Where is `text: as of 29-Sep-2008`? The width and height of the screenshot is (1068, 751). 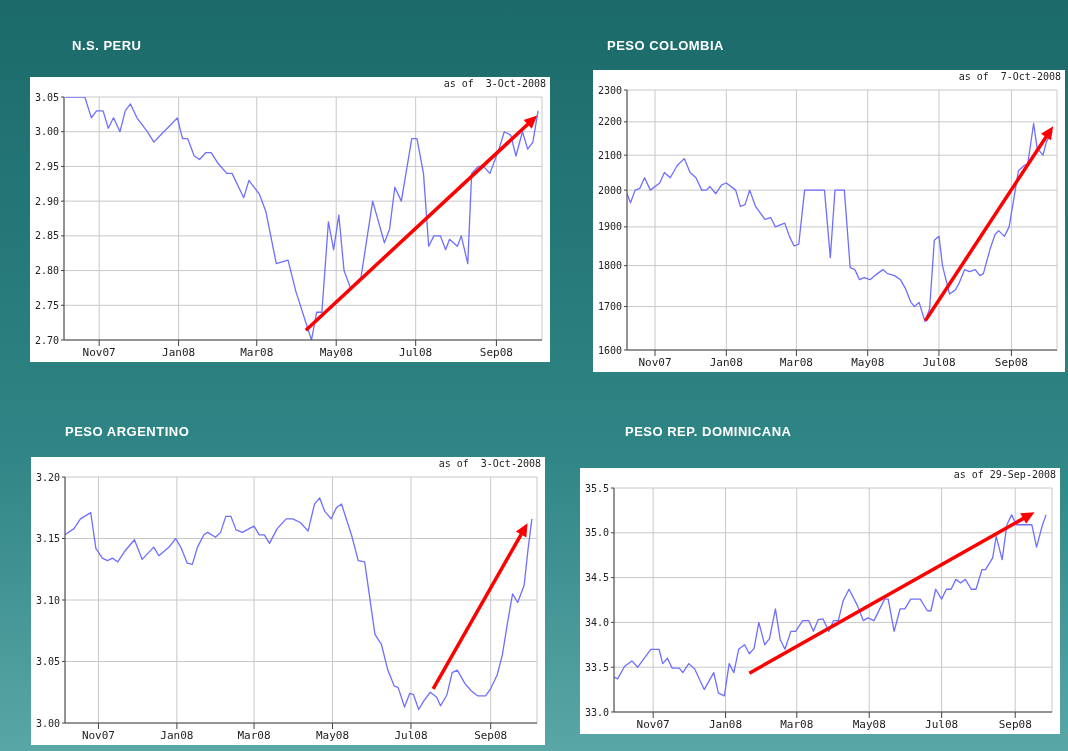
text: as of 29-Sep-2008 is located at coordinates (1004, 474).